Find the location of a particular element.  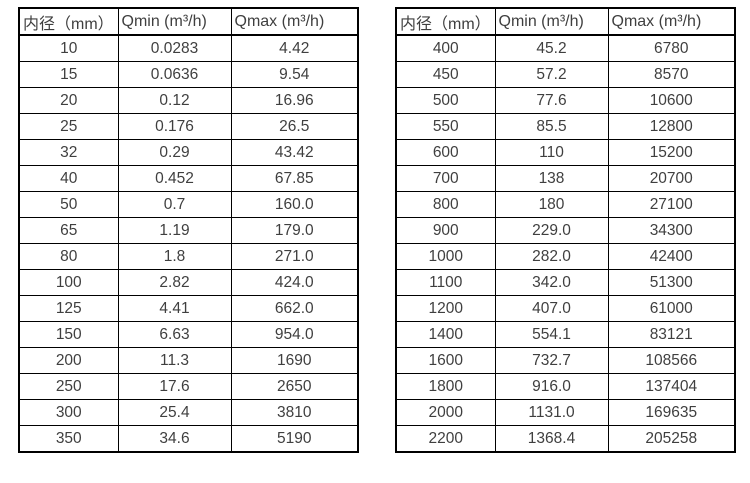

table-row: 800 180 27100 is located at coordinates (565, 204).